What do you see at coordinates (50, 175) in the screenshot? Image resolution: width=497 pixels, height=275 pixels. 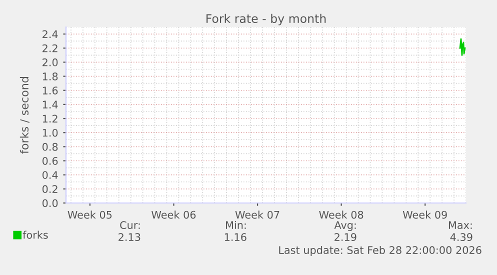 I see `y-tick-label: 0.4` at bounding box center [50, 175].